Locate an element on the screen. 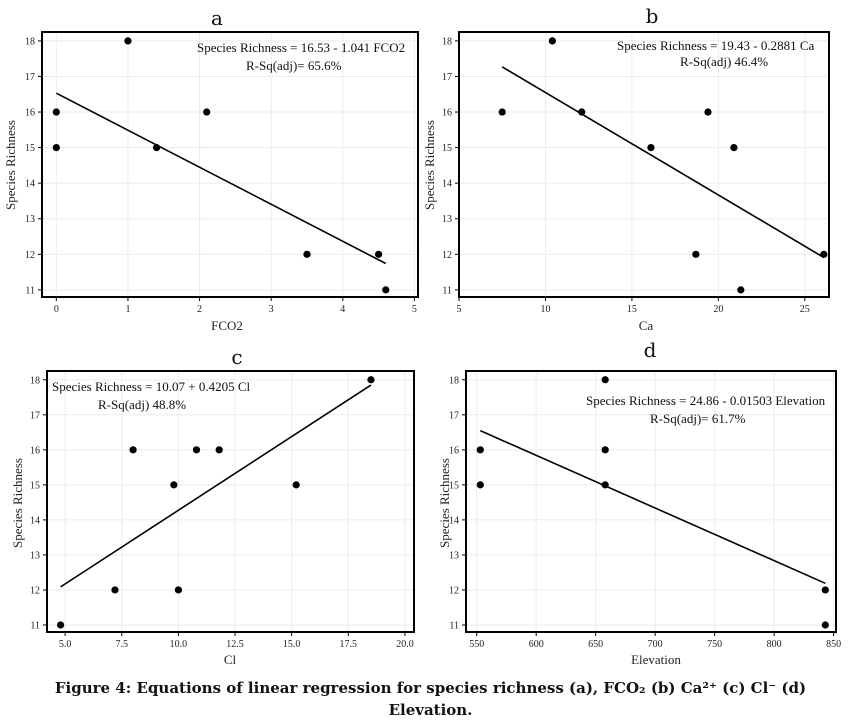 The width and height of the screenshot is (861, 728). x-tick-label: 17.5 is located at coordinates (349, 644).